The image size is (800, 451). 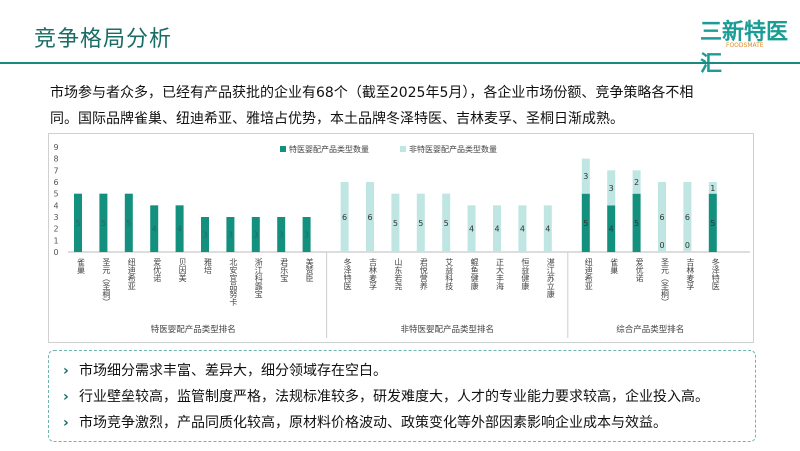 I want to click on y-tick-label: 7, so click(x=55, y=170).